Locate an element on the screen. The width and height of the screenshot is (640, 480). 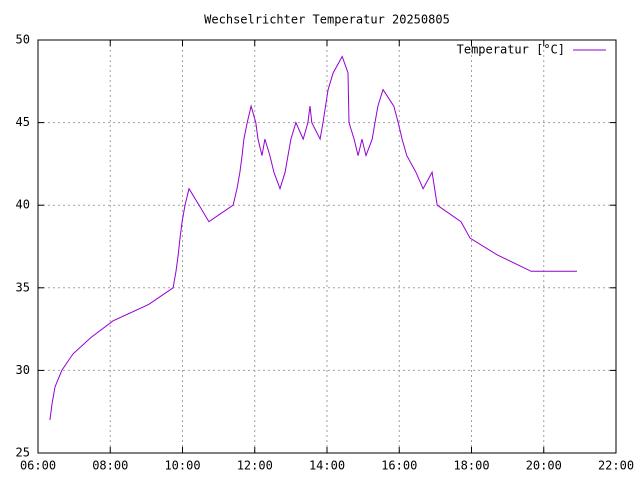
x-tick-label: 06:00 is located at coordinates (38, 466).